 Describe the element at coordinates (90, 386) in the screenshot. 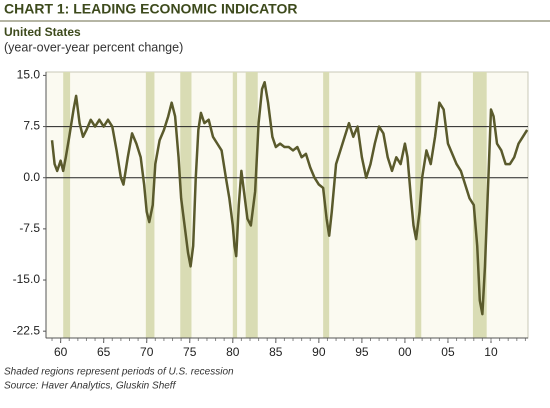

I see `note: Source: Haver Analytics, Gluskin Sheff` at that location.